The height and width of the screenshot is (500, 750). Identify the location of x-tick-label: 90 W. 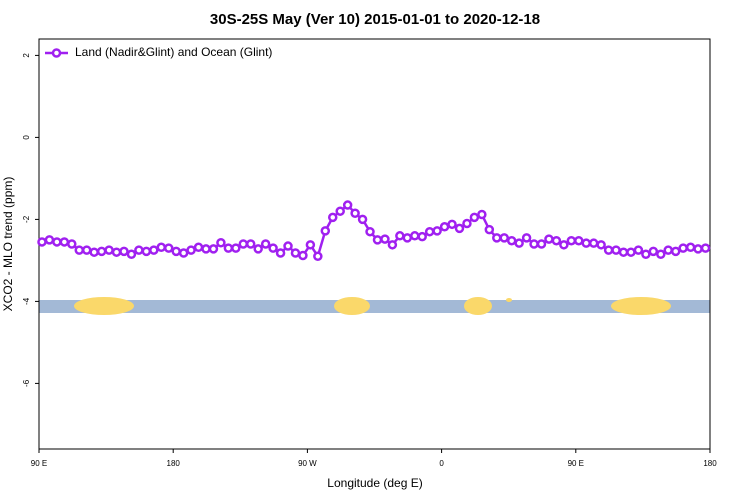
(307, 463).